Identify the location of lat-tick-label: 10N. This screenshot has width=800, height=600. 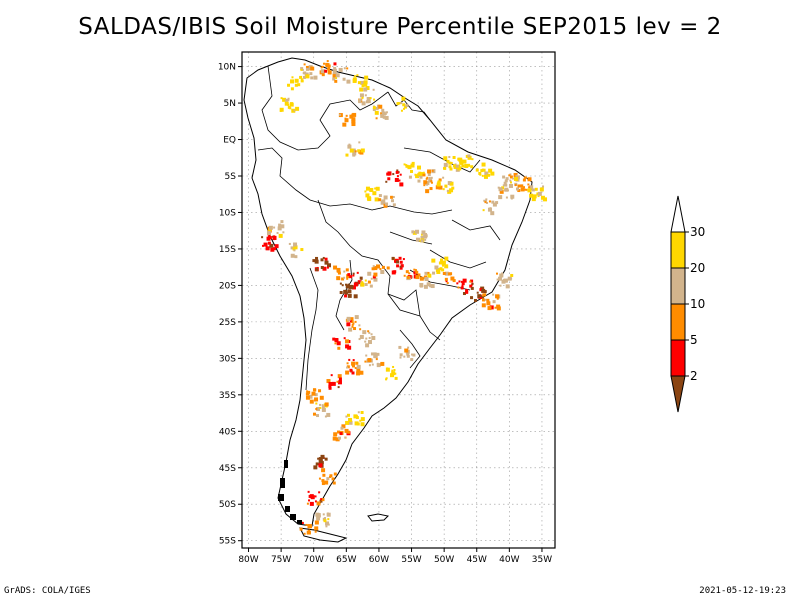
(227, 68).